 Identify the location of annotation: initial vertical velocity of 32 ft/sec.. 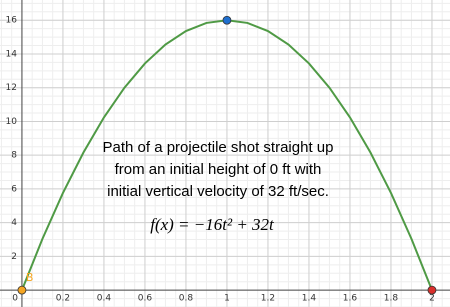
(218, 191).